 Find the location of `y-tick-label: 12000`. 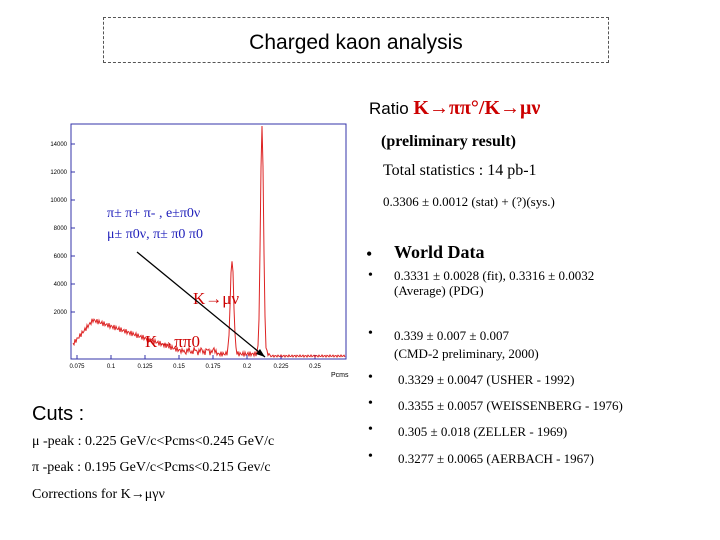

y-tick-label: 12000 is located at coordinates (58, 173).